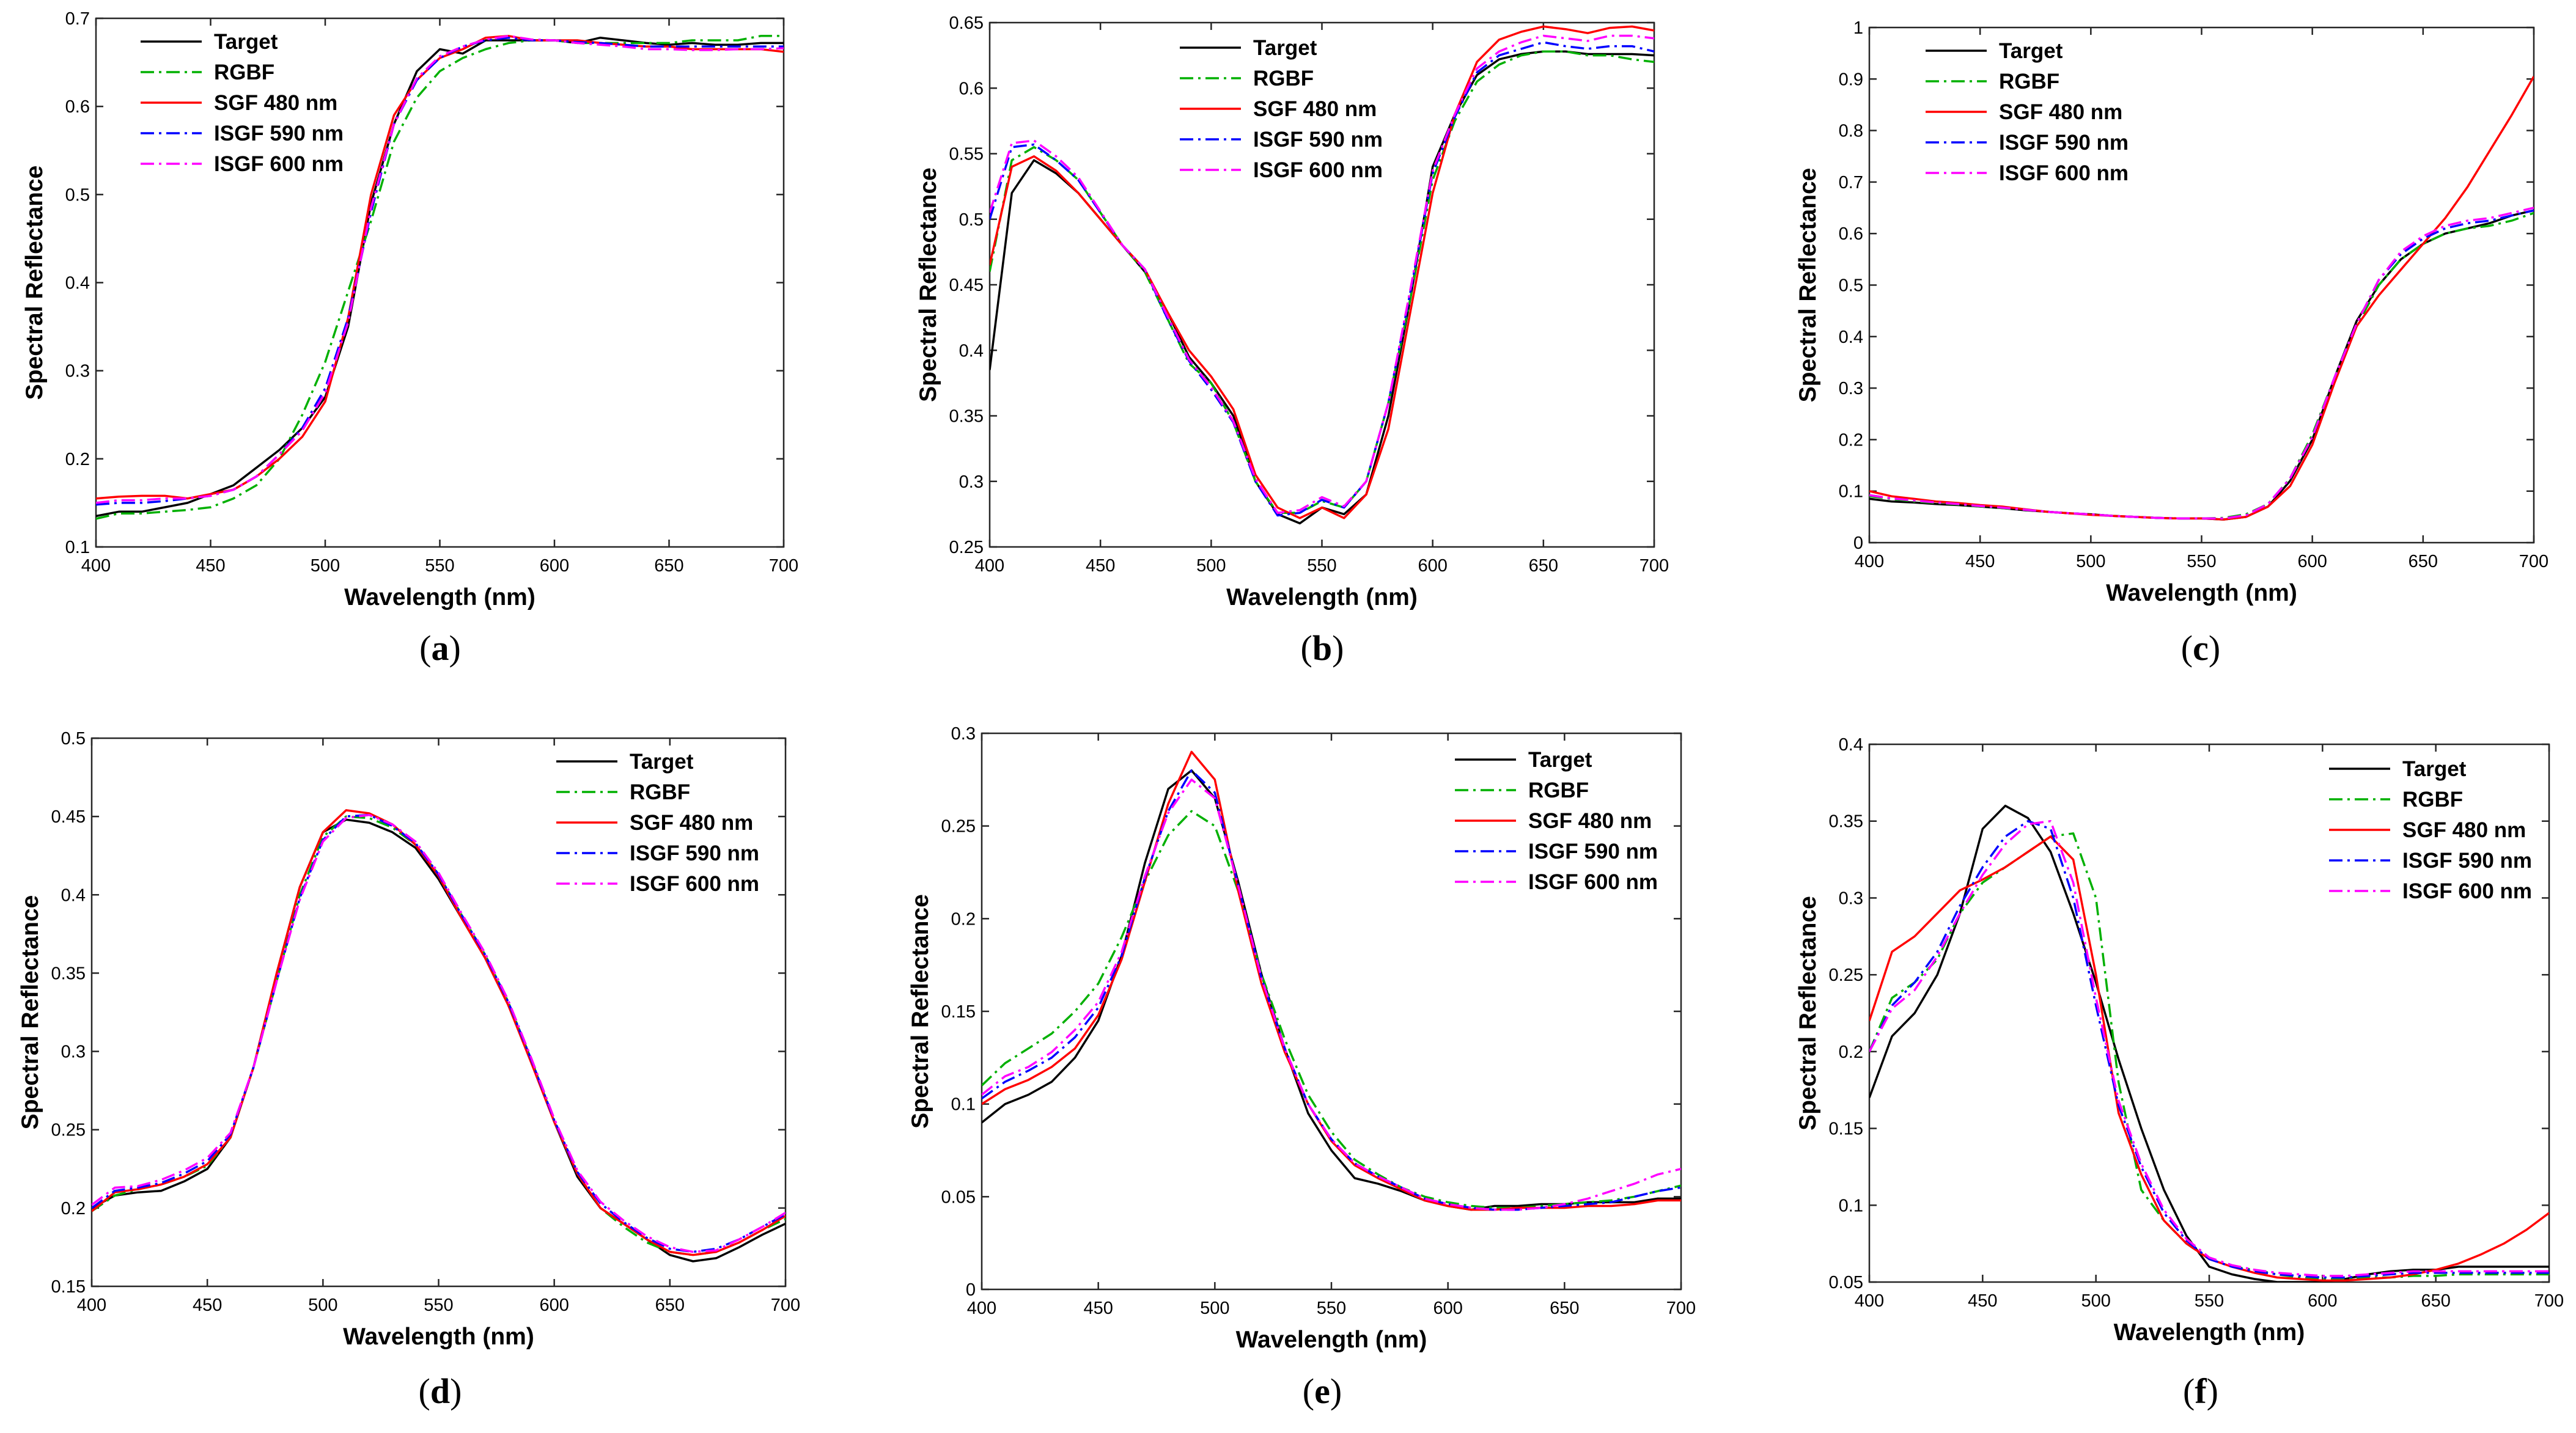 The height and width of the screenshot is (1433, 2576). What do you see at coordinates (1858, 543) in the screenshot?
I see `y-tick-label: 0` at bounding box center [1858, 543].